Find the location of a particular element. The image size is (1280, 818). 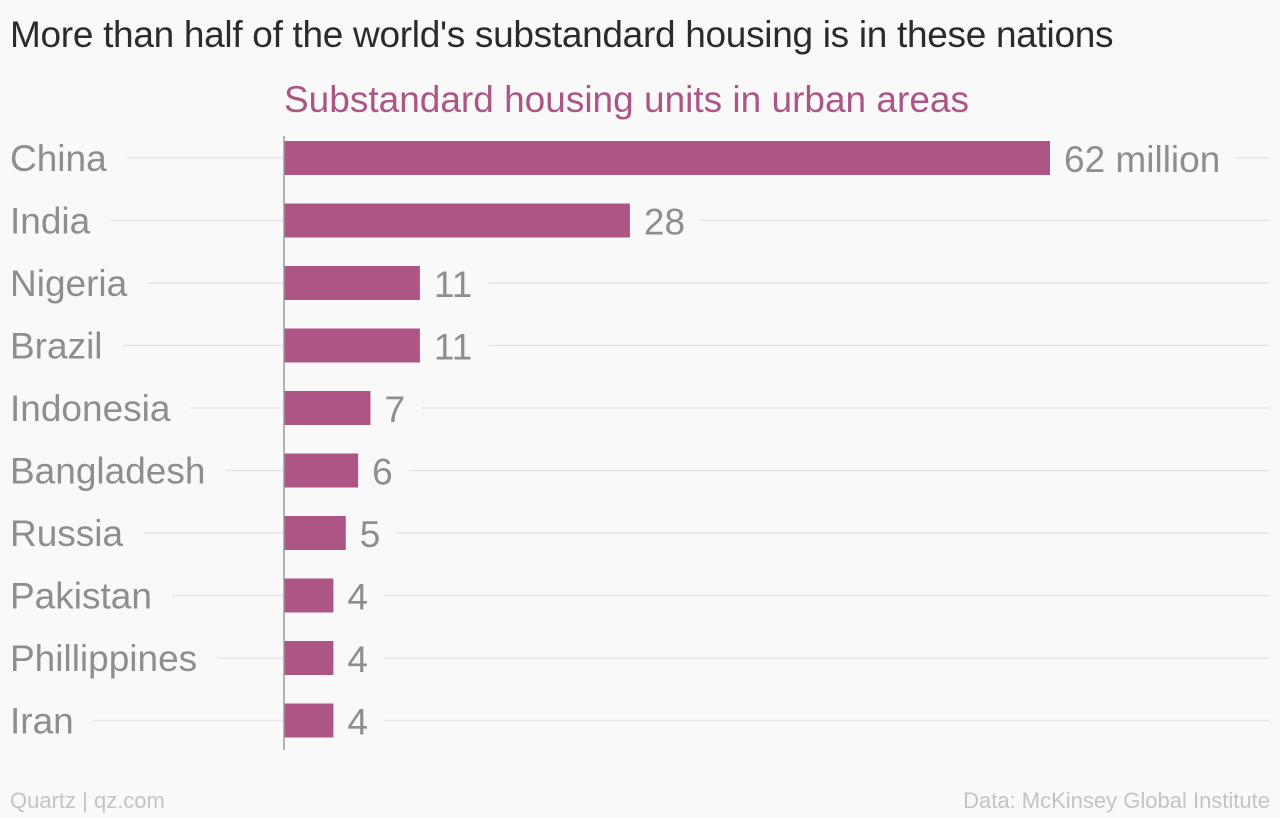

footer-credit: Quartz | qz.com is located at coordinates (87, 800).